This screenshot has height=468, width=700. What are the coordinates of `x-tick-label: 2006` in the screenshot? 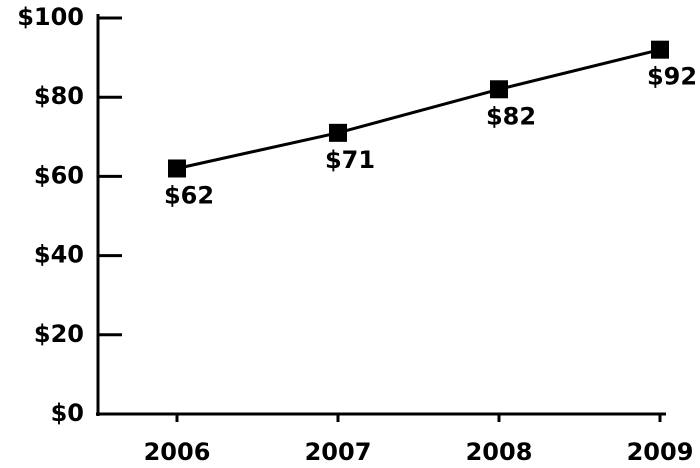 It's located at (177, 452).